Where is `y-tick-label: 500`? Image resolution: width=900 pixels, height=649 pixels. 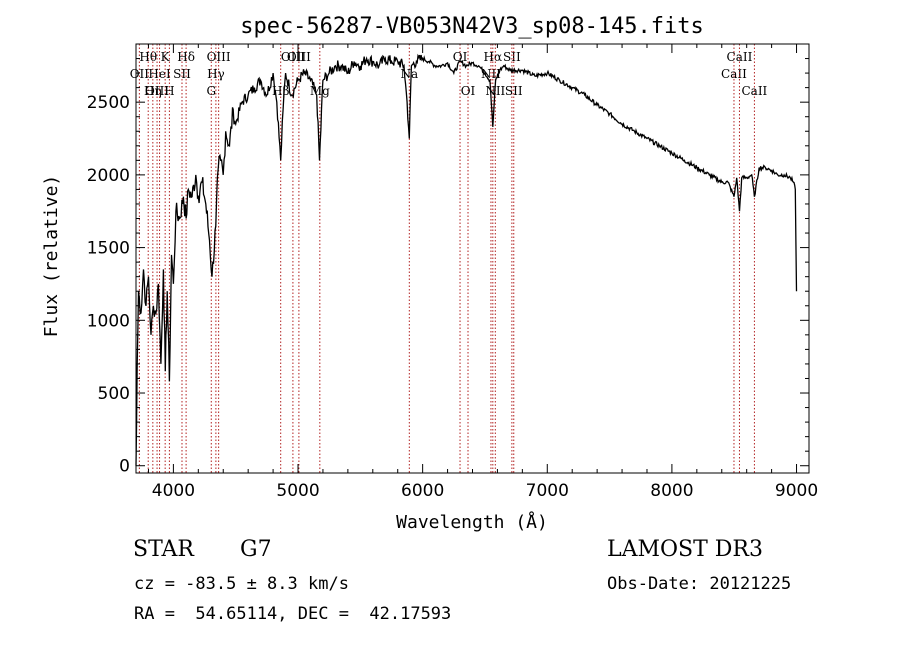
y-tick-label: 500 is located at coordinates (114, 394).